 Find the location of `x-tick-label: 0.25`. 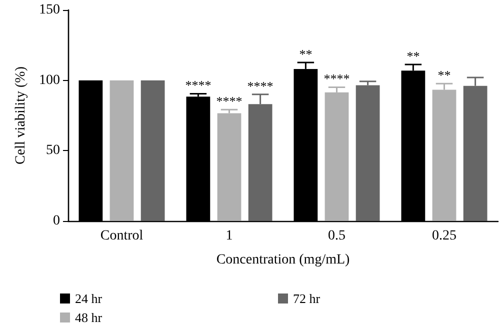

x-tick-label: 0.25 is located at coordinates (444, 236).